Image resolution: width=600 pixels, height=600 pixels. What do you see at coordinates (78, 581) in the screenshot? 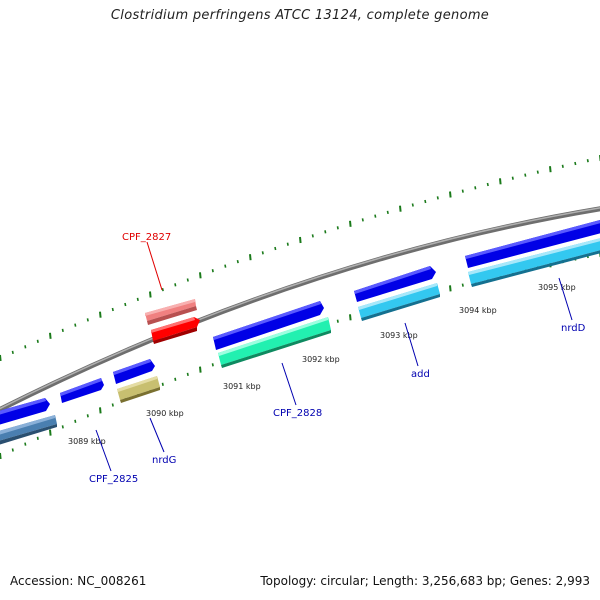
I see `accession-label: Accession: NC_008261` at bounding box center [78, 581].